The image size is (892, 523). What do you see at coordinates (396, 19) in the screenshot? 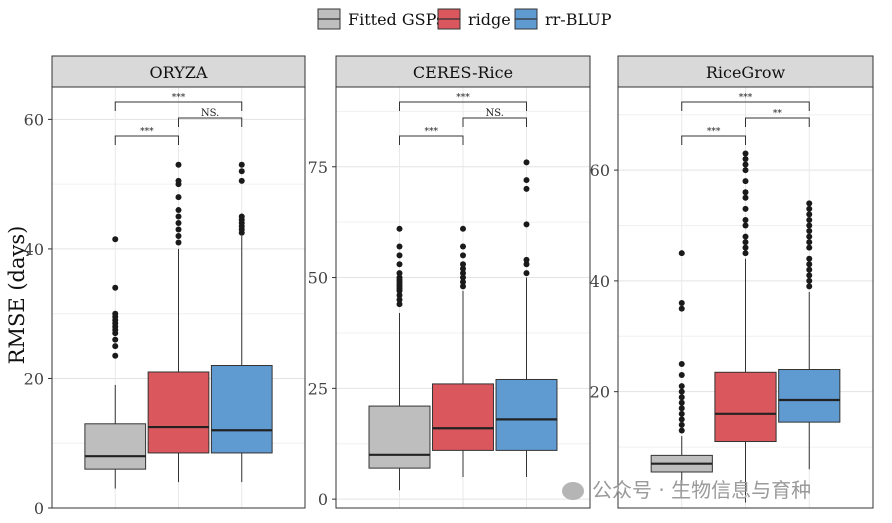
I see `legend-label: Fitted GSPs` at bounding box center [396, 19].